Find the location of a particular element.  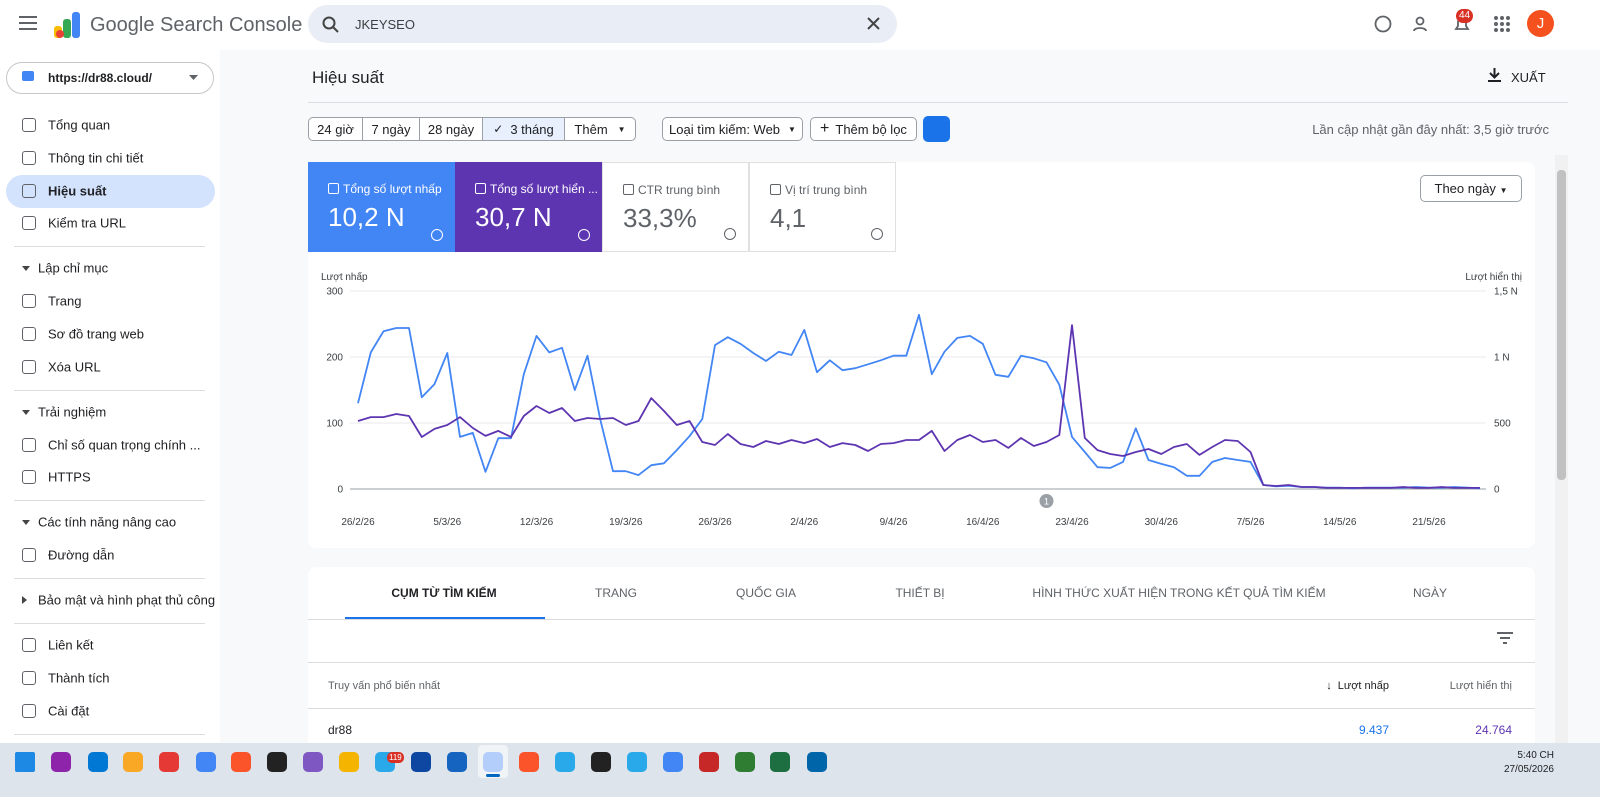

column-header: Lượt hiển thị is located at coordinates (1480, 686).